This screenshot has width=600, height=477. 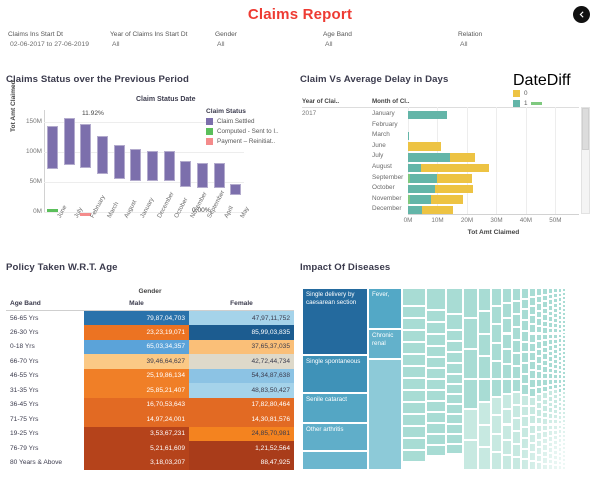 What do you see at coordinates (150, 419) in the screenshot?
I see `table-row: 71-75 Yrs 14,97,24,001 14,30,81,576` at bounding box center [150, 419].